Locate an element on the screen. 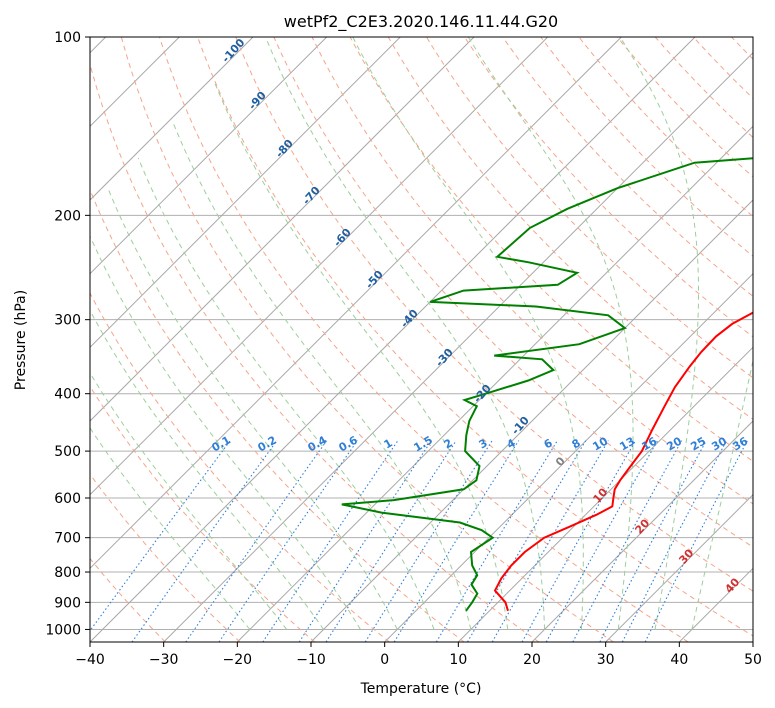 Image resolution: width=775 pixels, height=708 pixels. dry-adiabat-label: -40 is located at coordinates (409, 319).